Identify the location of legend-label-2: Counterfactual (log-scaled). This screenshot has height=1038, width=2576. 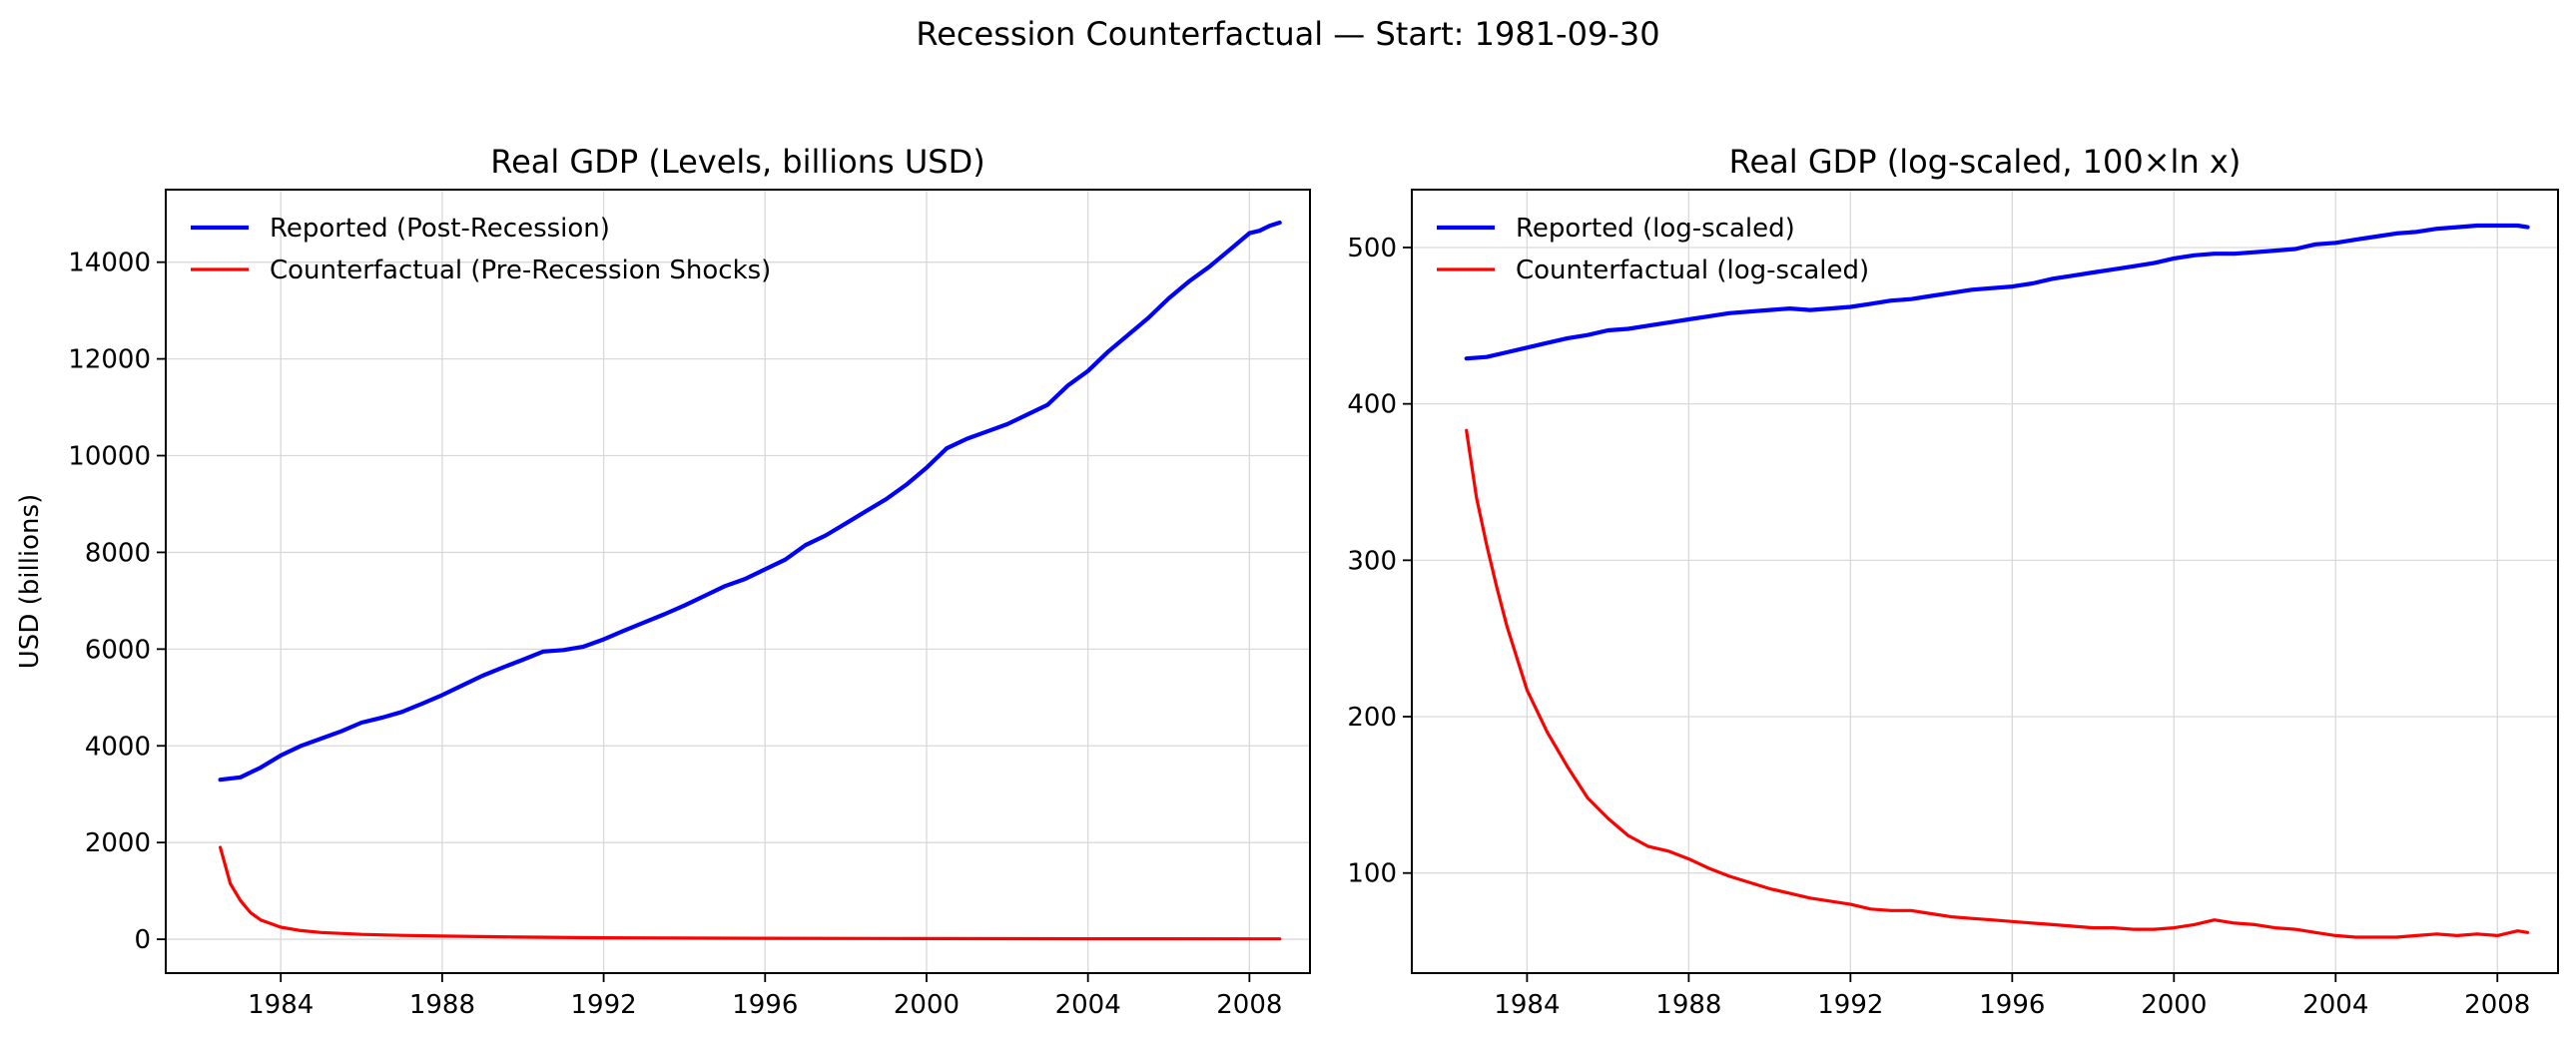
(1692, 270).